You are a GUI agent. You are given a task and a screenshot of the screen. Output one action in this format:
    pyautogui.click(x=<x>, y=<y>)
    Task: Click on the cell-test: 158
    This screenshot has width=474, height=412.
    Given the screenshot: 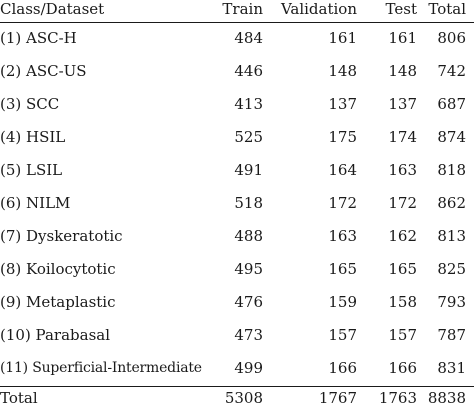 What is the action you would take?
    pyautogui.click(x=402, y=301)
    